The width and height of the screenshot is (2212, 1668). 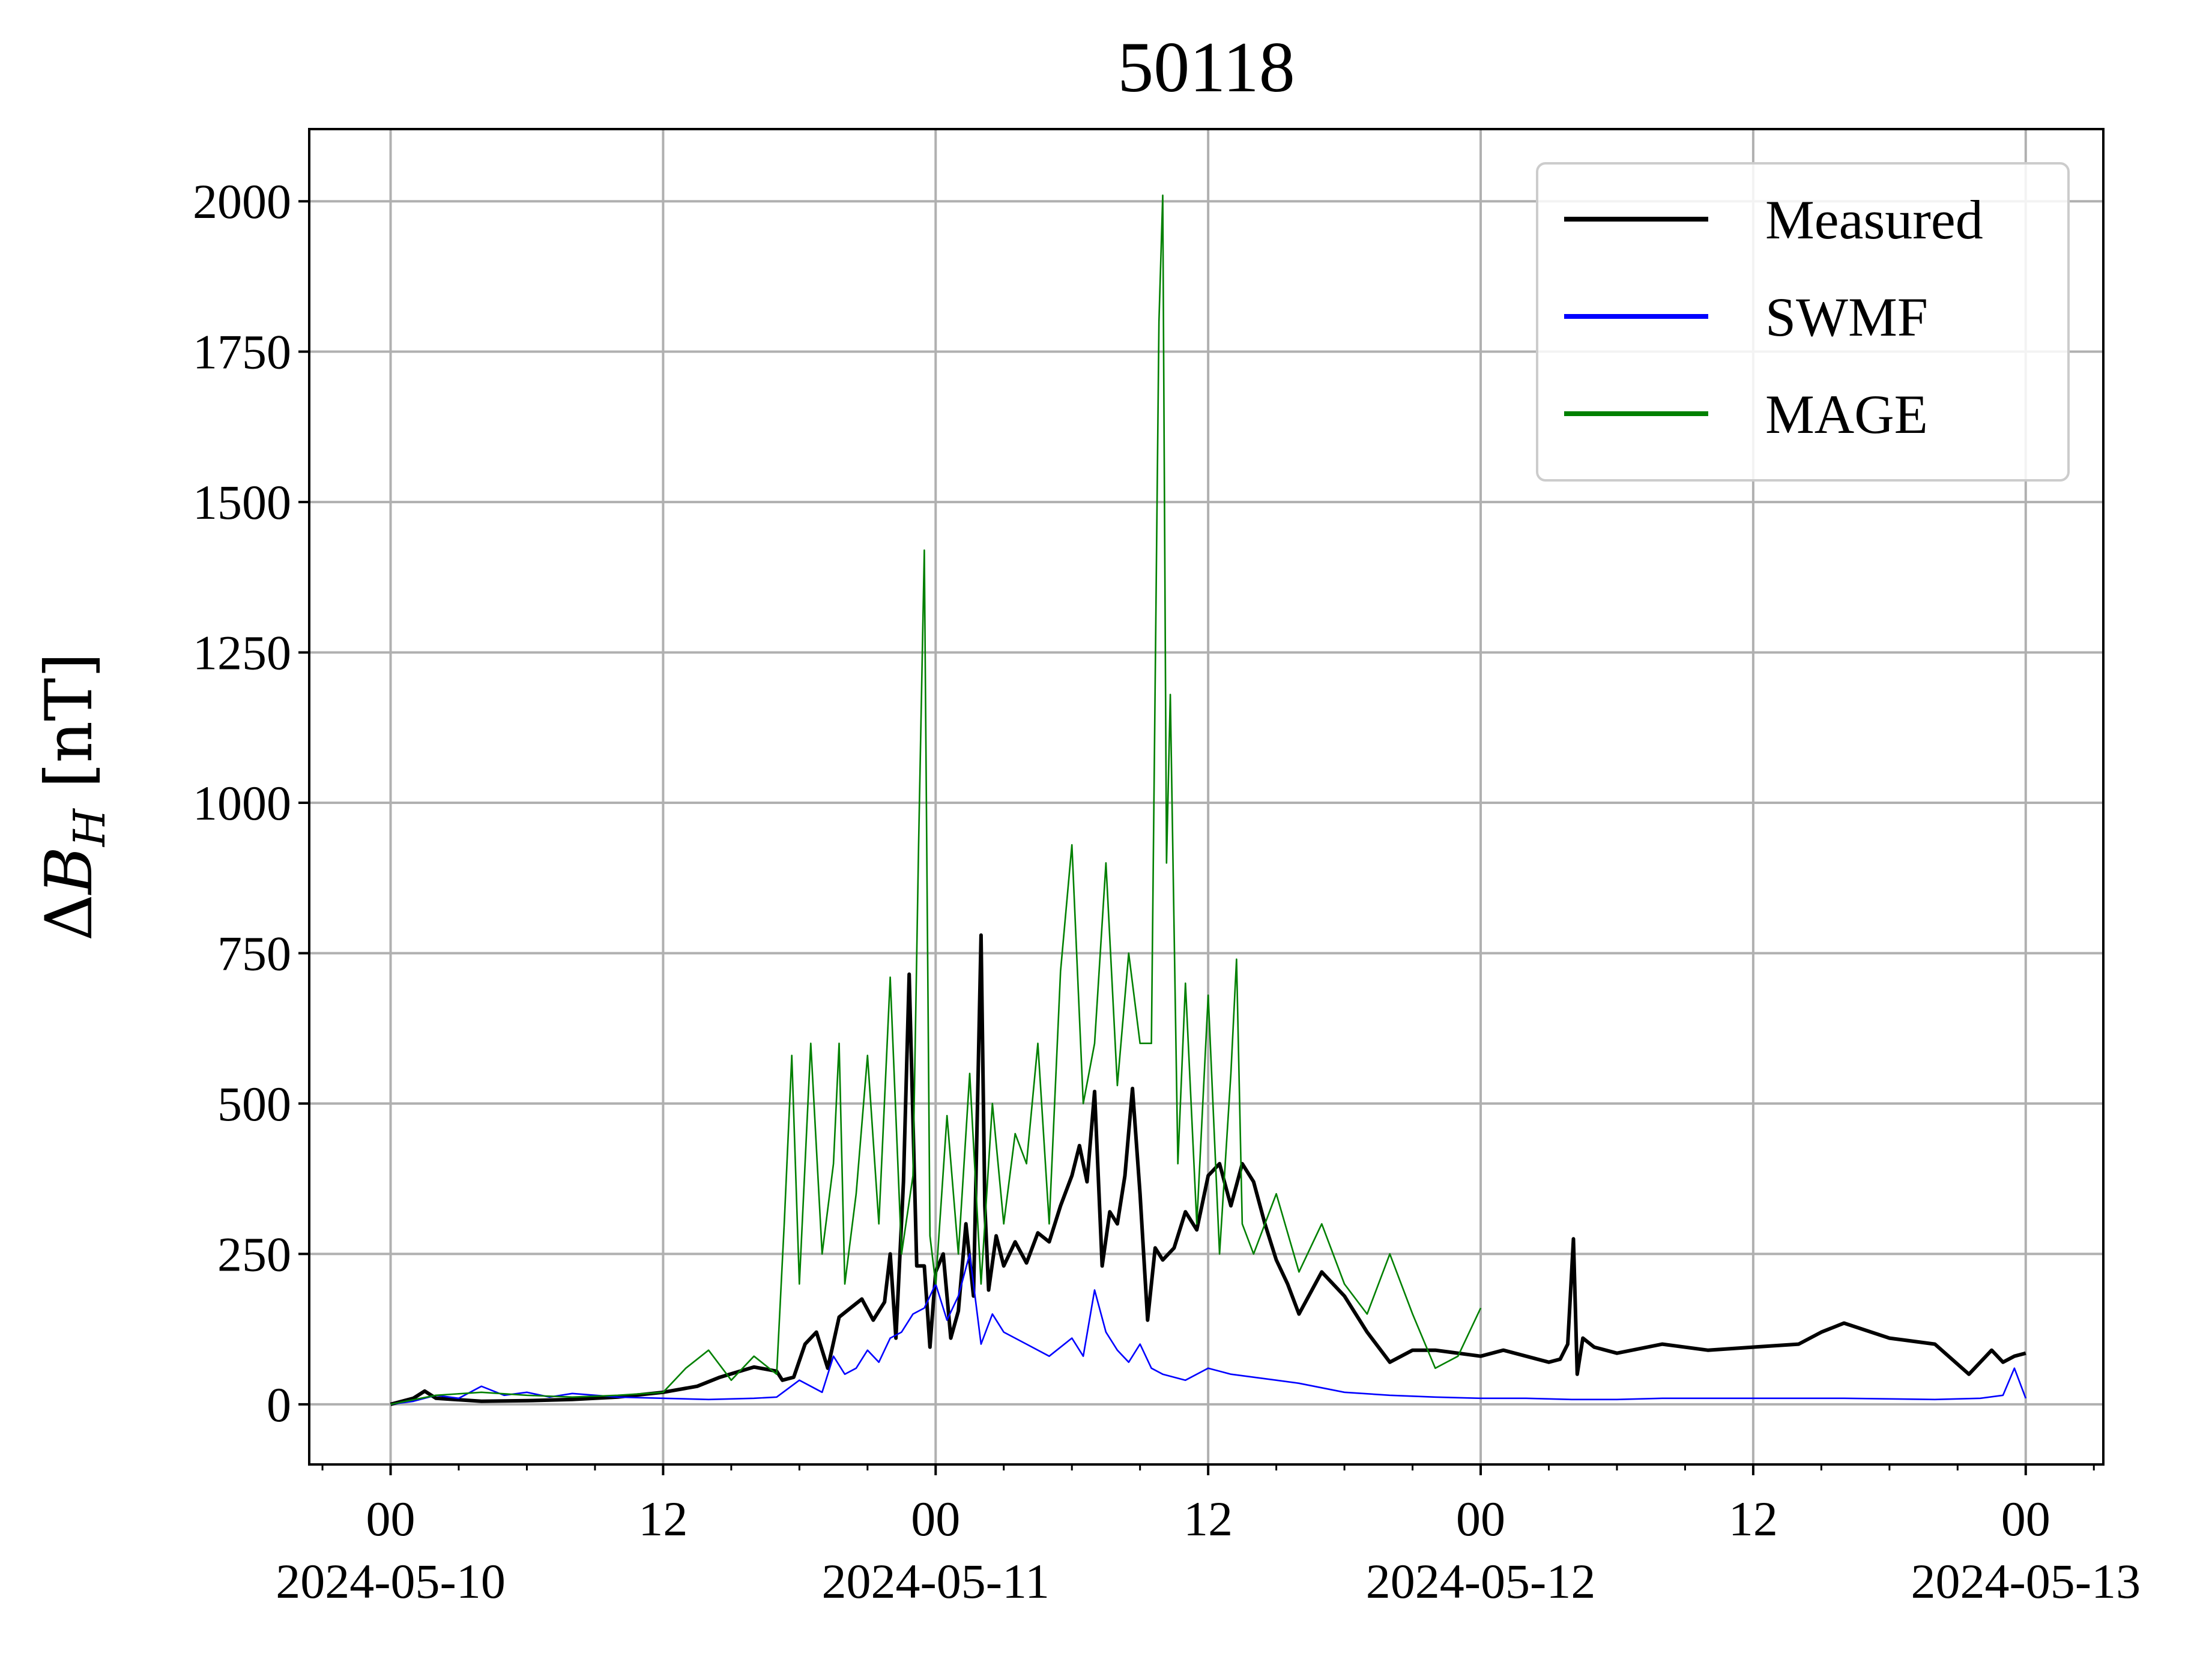 I want to click on y-tick-label: 1250, so click(x=242, y=653).